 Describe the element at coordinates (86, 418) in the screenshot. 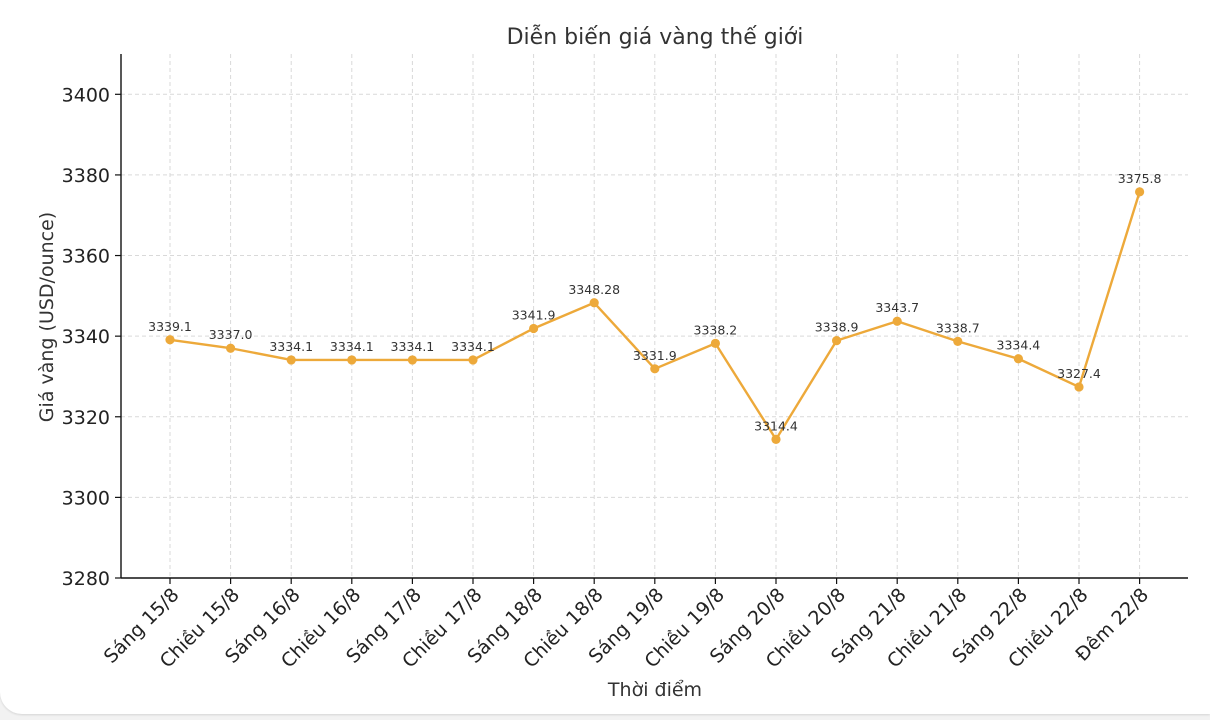

I see `y-tick-label: 3320` at that location.